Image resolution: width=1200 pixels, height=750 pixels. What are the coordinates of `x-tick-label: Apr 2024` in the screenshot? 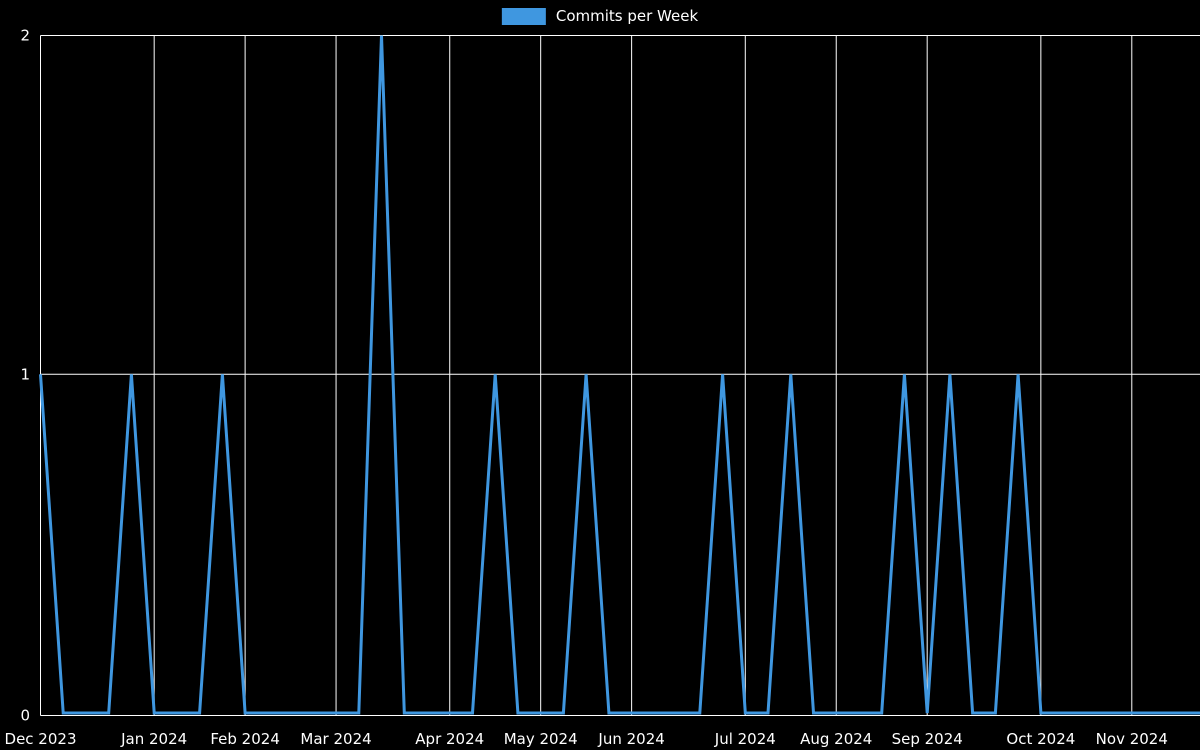 It's located at (449, 739).